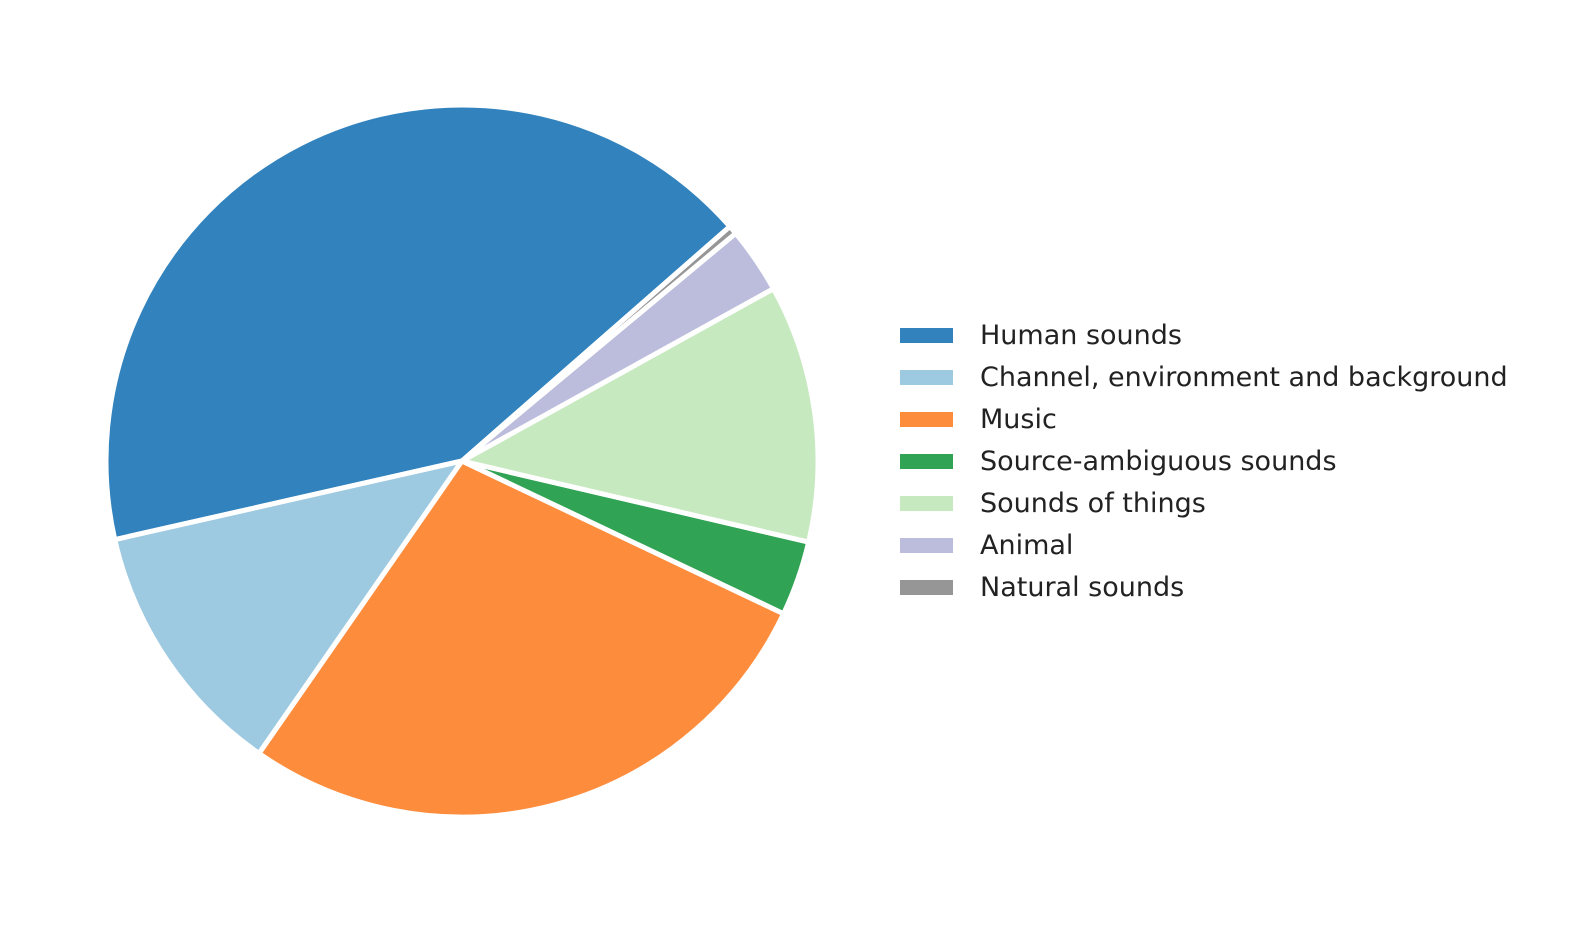 This screenshot has height=935, width=1589. Describe the element at coordinates (1244, 377) in the screenshot. I see `legend-label: Channel, environment and background` at that location.